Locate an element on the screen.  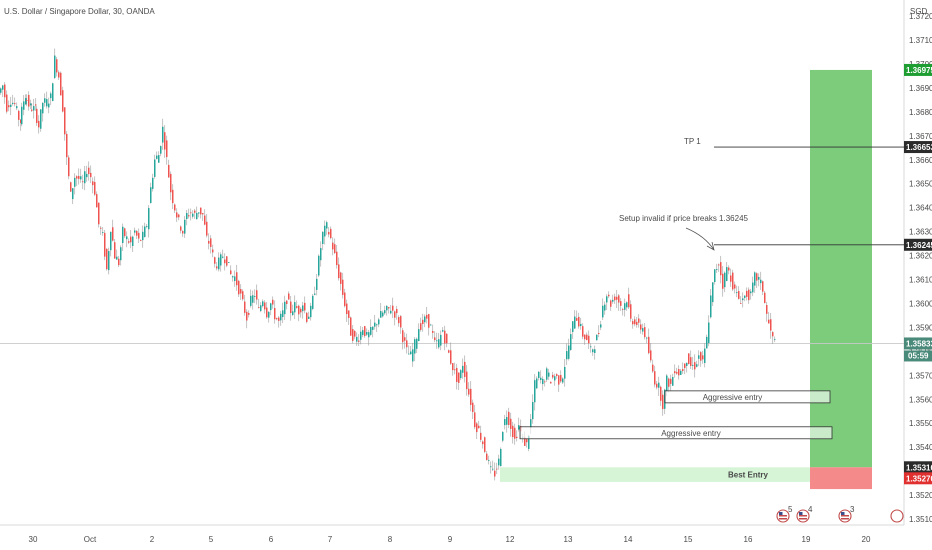
us-flag-icon-canton is located at coordinates (801, 513).